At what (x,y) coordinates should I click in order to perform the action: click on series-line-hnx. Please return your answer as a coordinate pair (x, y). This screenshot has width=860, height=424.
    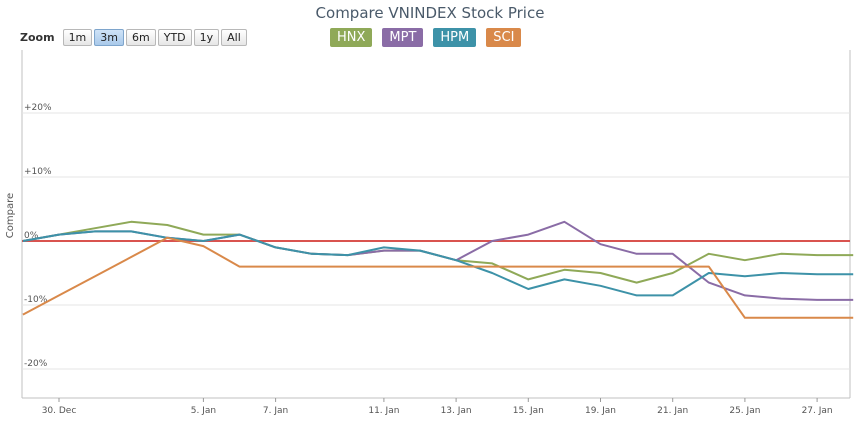
    Looking at the image, I should click on (438, 252).